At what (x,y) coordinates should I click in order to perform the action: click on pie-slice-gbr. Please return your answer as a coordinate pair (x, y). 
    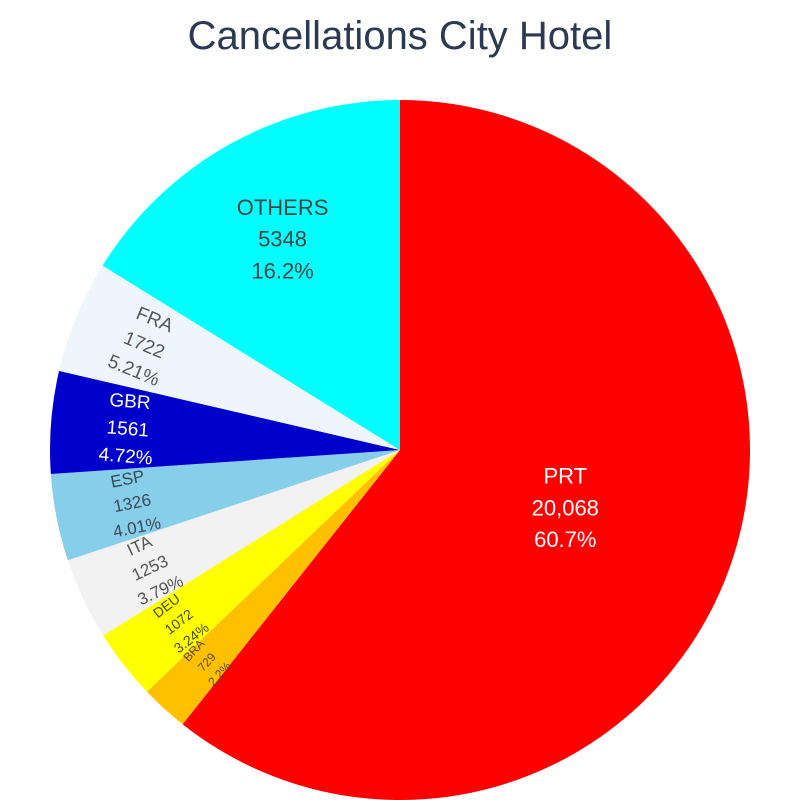
    Looking at the image, I should click on (225, 422).